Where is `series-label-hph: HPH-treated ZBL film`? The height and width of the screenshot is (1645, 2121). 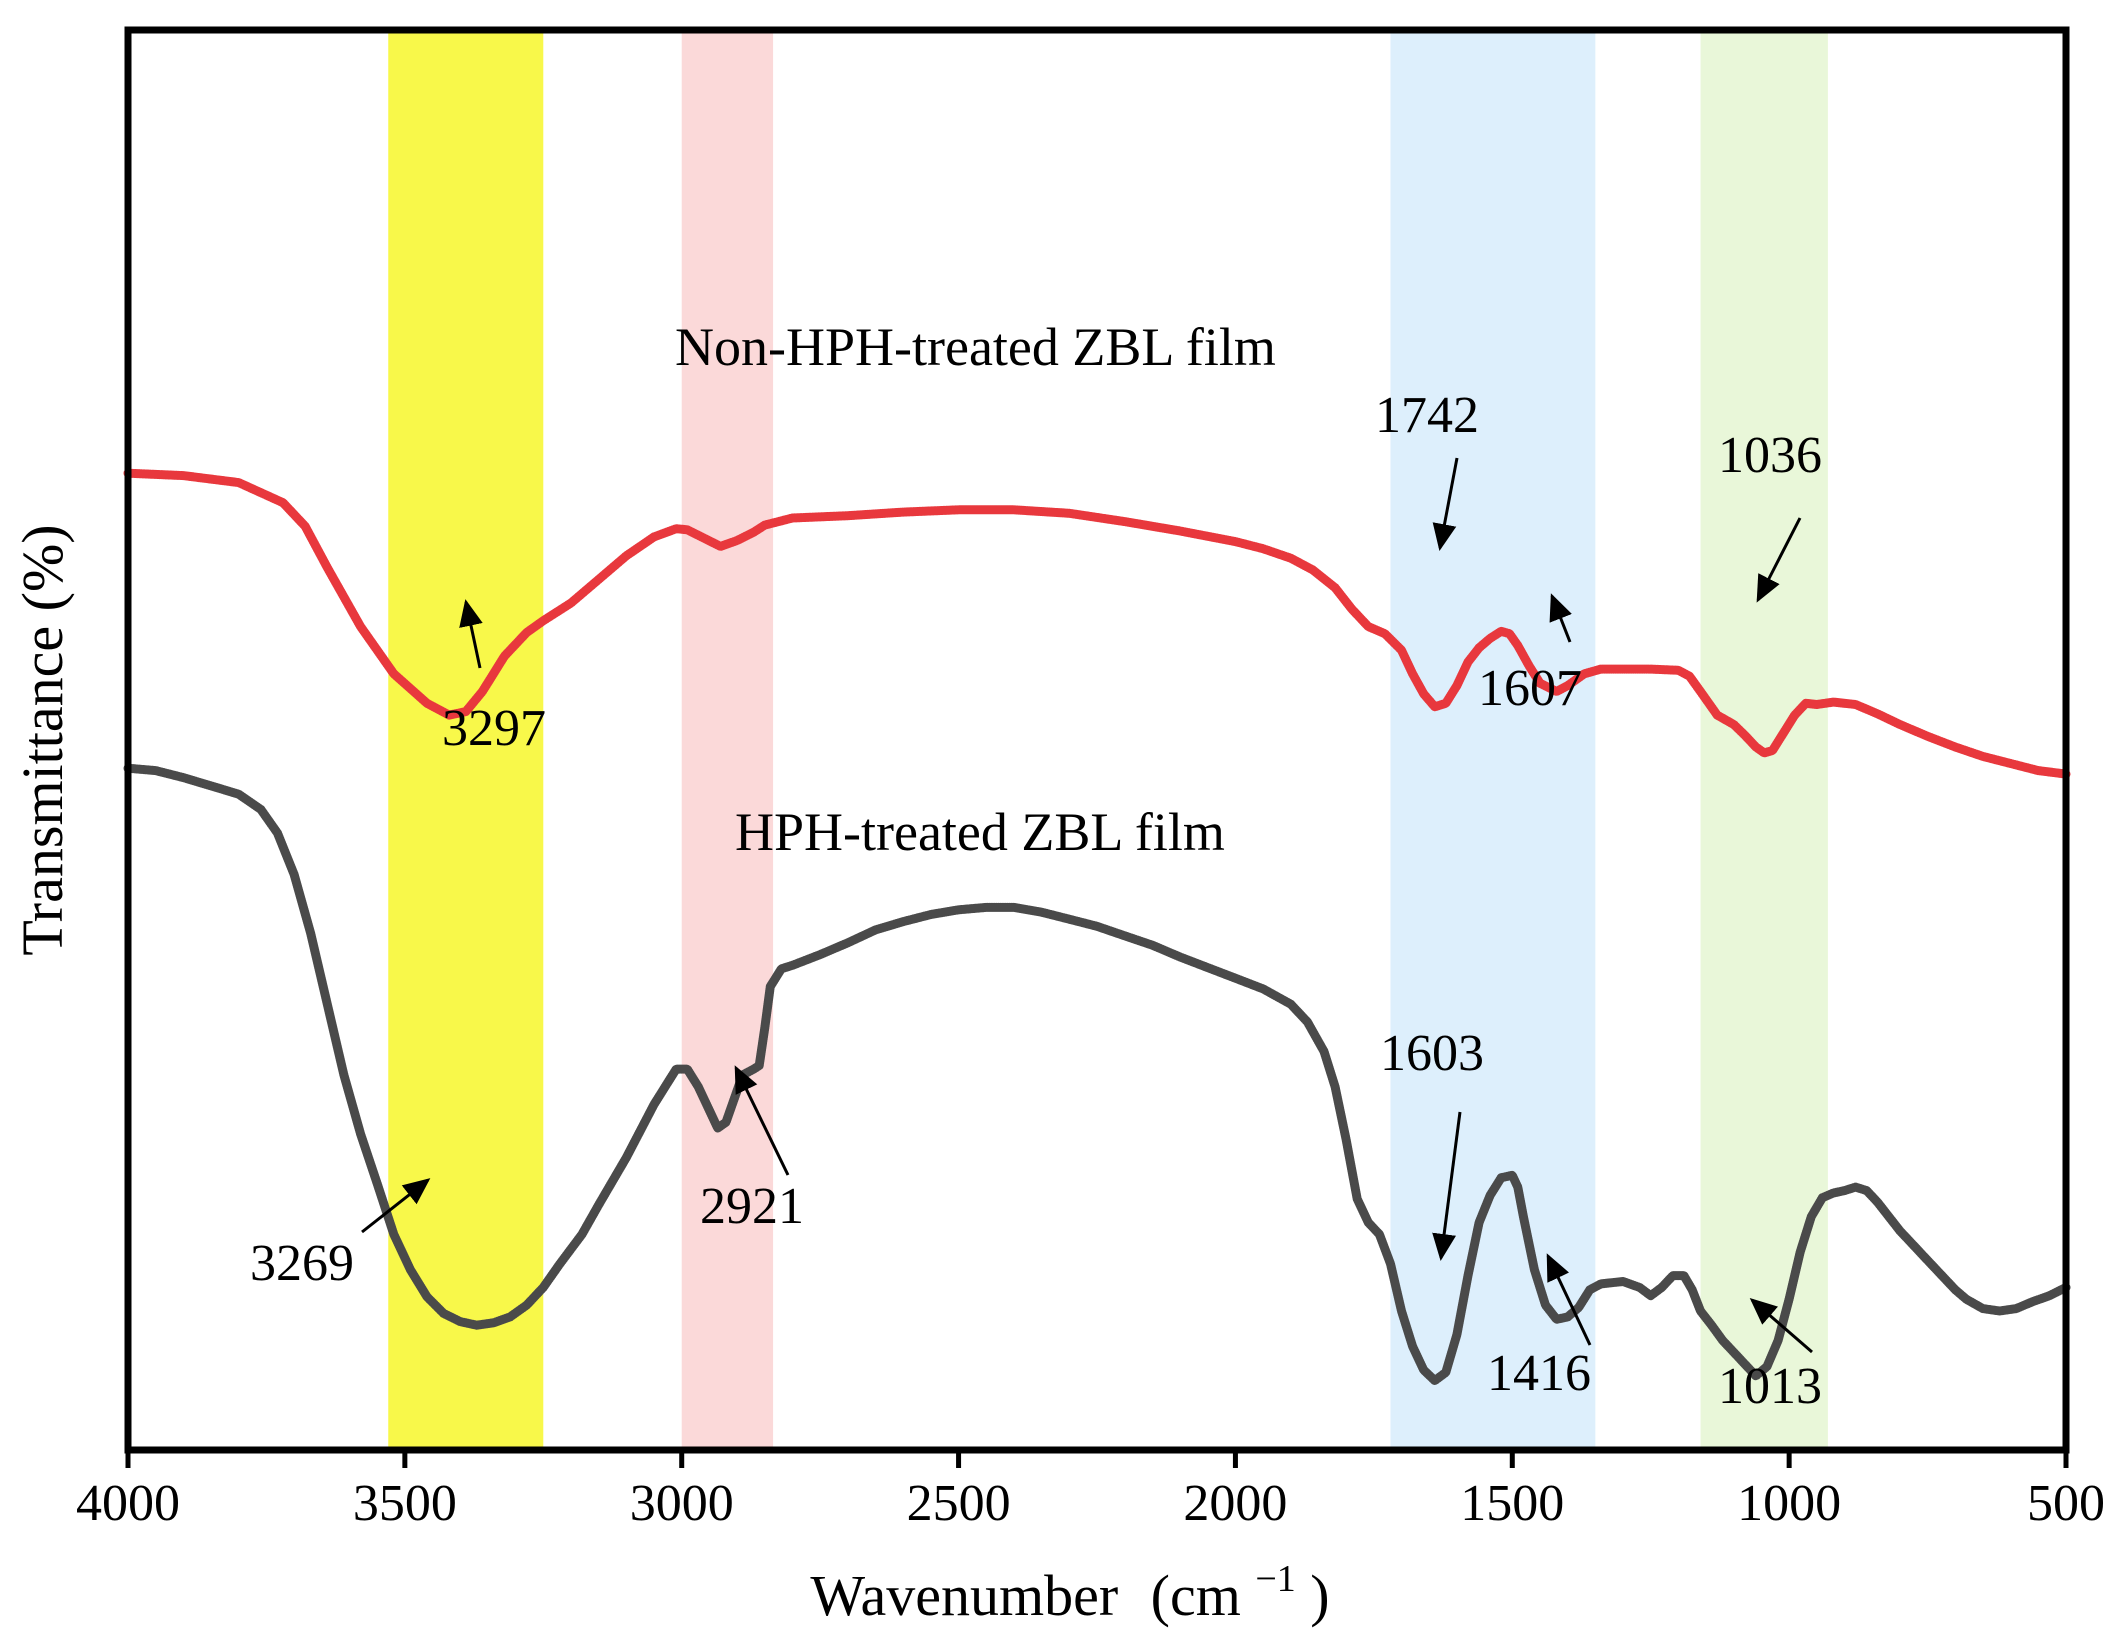
series-label-hph: HPH-treated ZBL film is located at coordinates (980, 832).